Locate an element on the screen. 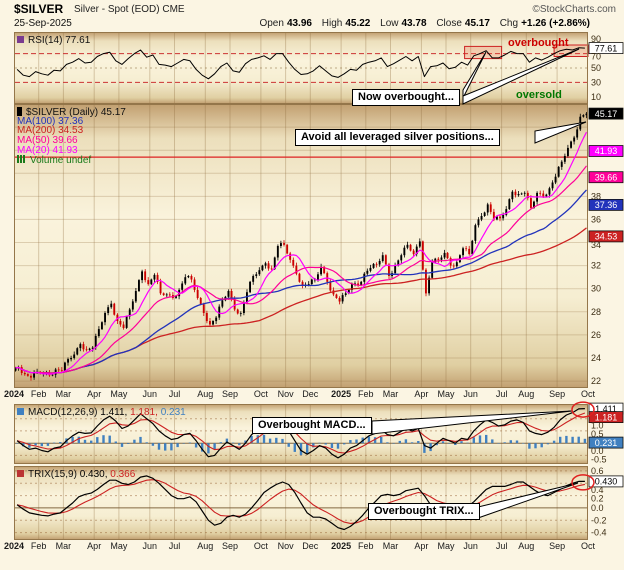 This screenshot has width=624, height=570. ma200-legend-label: MA(200) 34.53 is located at coordinates (50, 131).